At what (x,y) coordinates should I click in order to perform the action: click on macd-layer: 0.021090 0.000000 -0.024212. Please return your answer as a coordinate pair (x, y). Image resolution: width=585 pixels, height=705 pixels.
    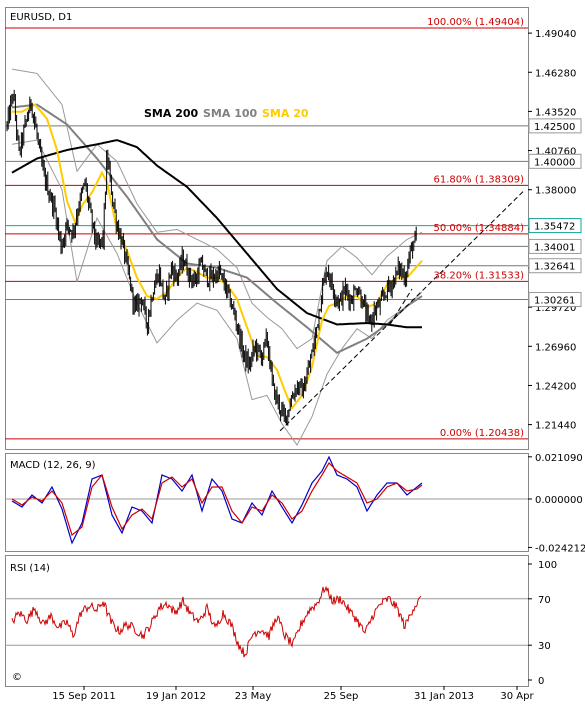
    Looking at the image, I should click on (295, 503).